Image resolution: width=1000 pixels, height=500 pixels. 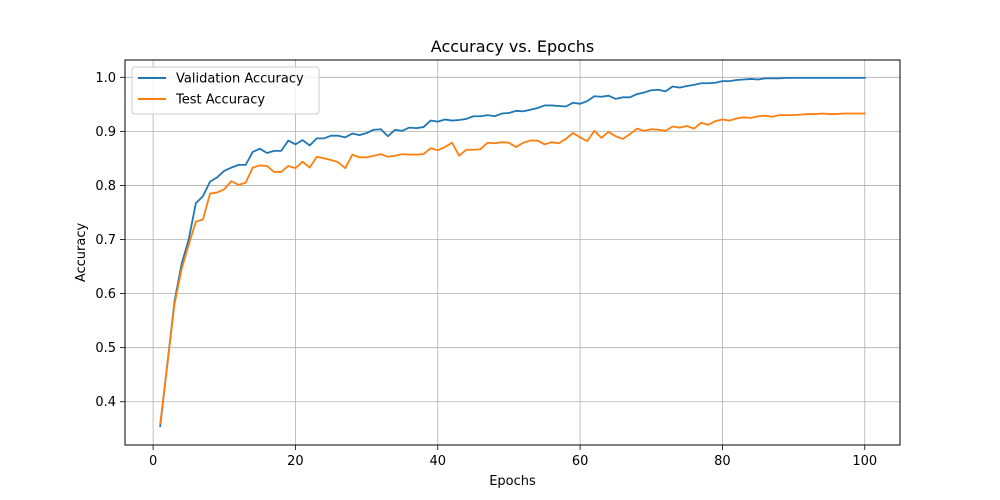 I want to click on x-tick-label: 40, so click(x=438, y=461).